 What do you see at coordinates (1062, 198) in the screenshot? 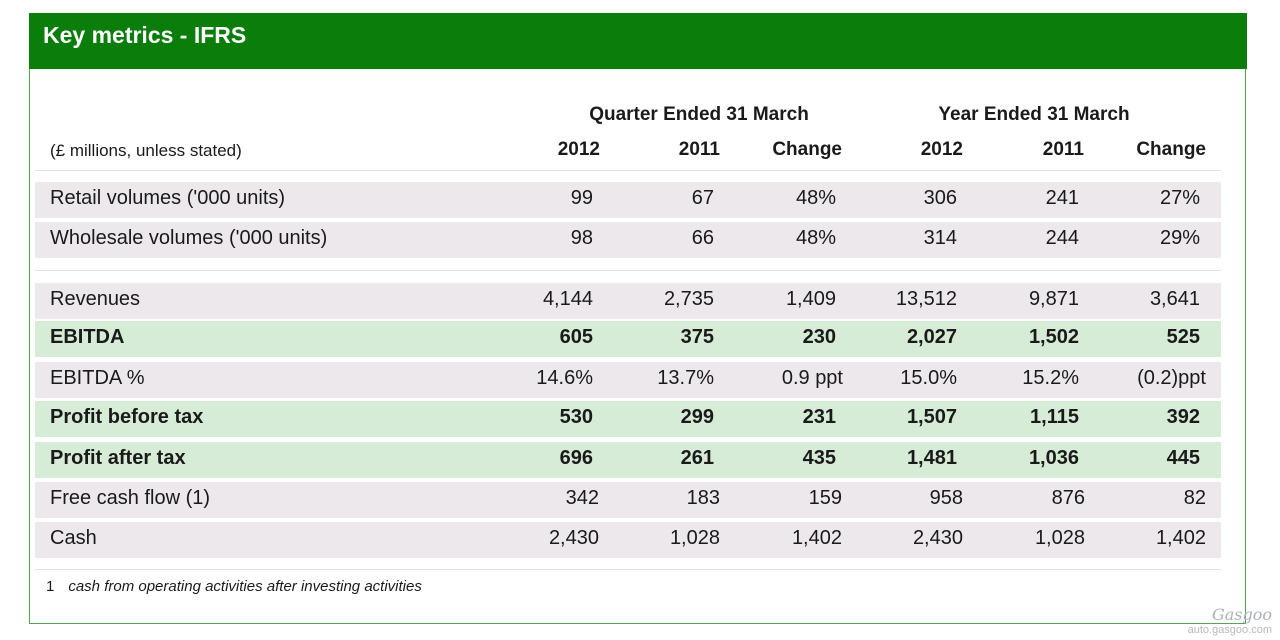
I see `cell-value: 241` at bounding box center [1062, 198].